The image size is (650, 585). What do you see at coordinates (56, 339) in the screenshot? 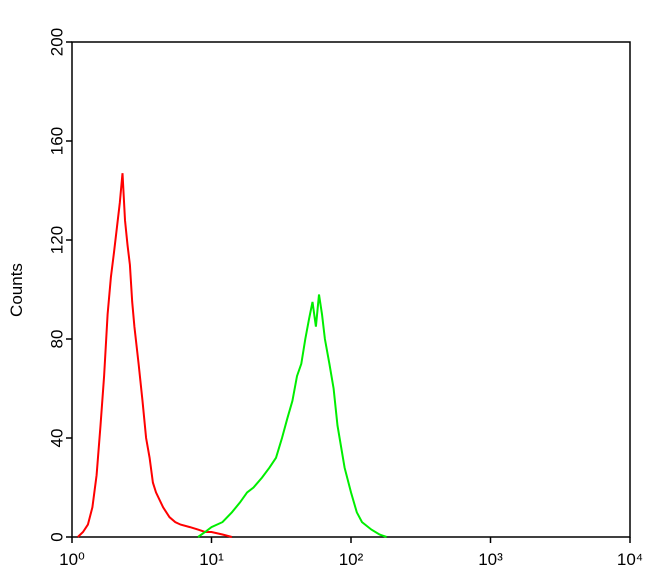
I see `y-tick-label: 80` at bounding box center [56, 339].